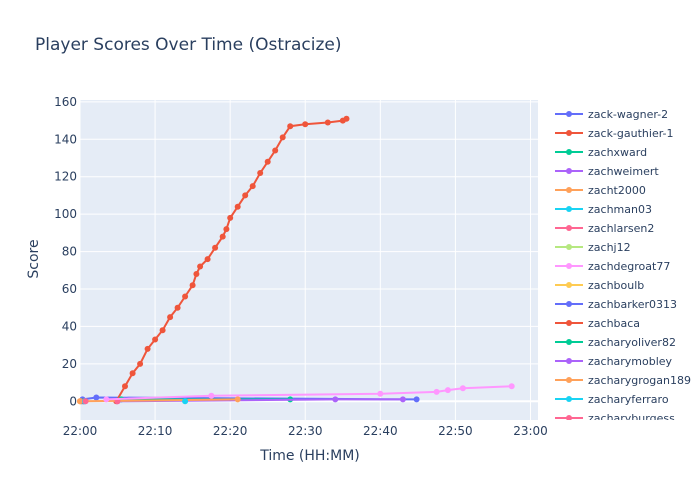  I want to click on legend-item: zacht2000, so click(600, 190).